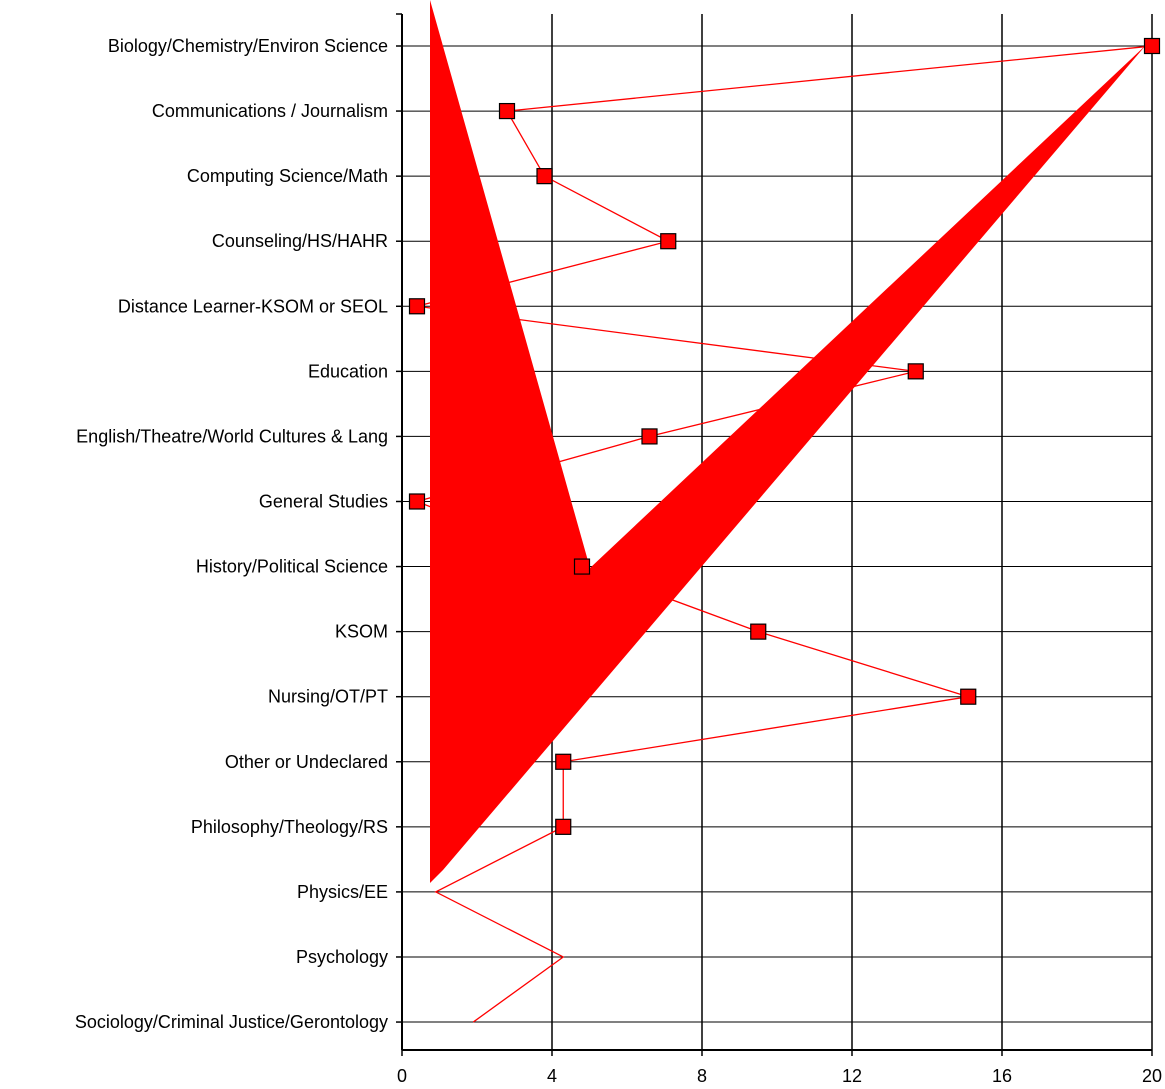 The height and width of the screenshot is (1089, 1165). I want to click on category-label: General Studies, so click(323, 501).